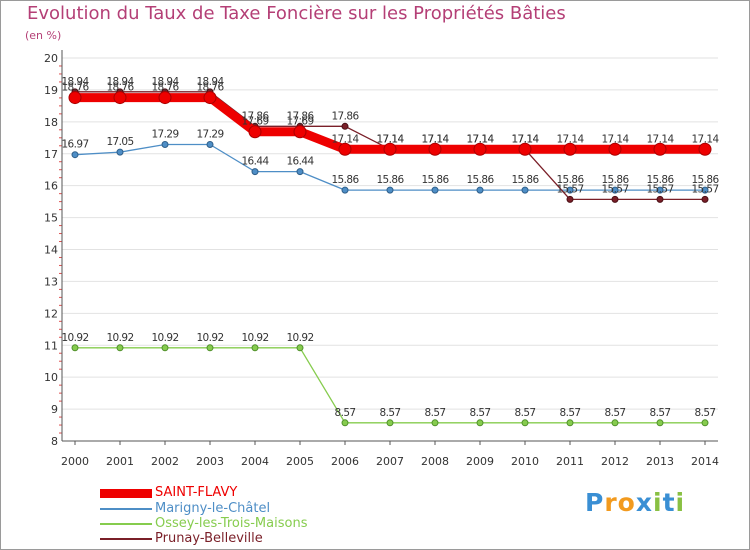  Describe the element at coordinates (705, 461) in the screenshot. I see `x-tick-label: 2014` at that location.